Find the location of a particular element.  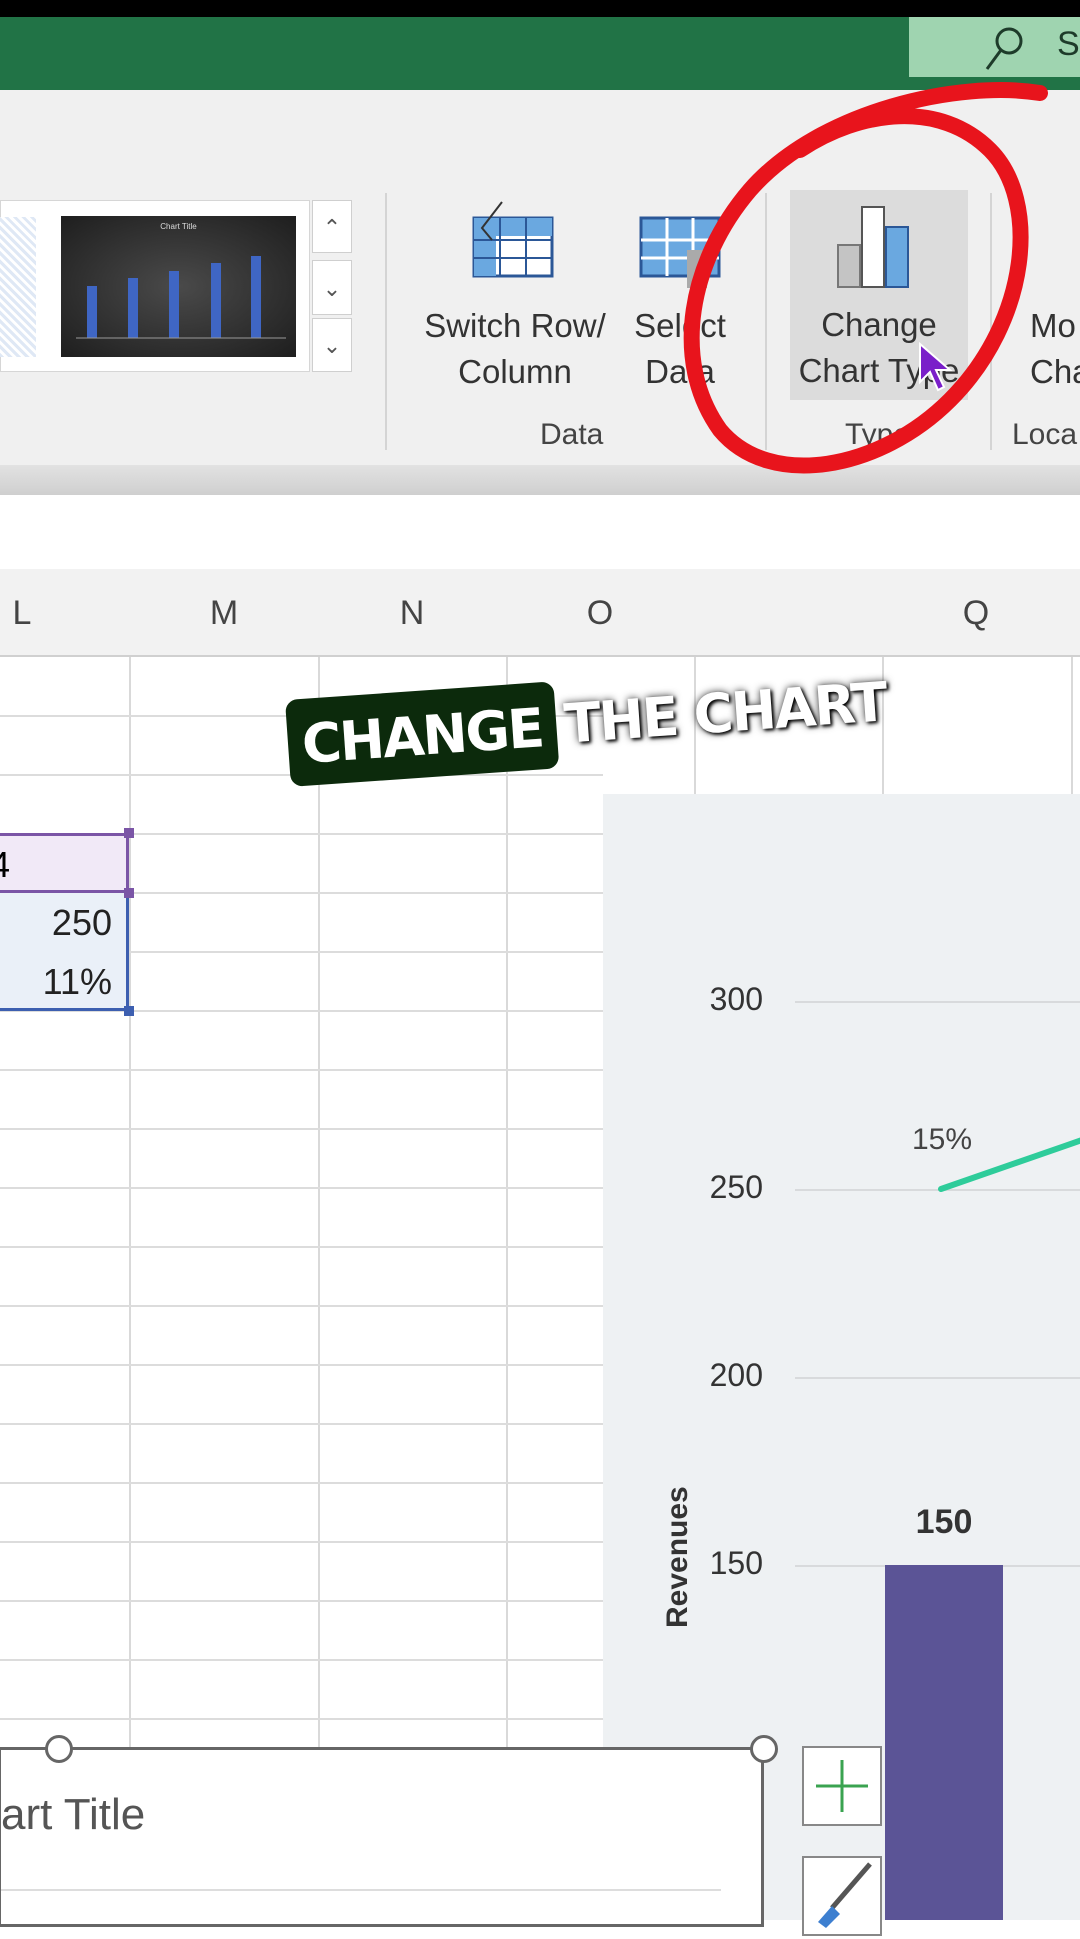

chart-style-thumb-dark: Chart Title is located at coordinates (178, 286).